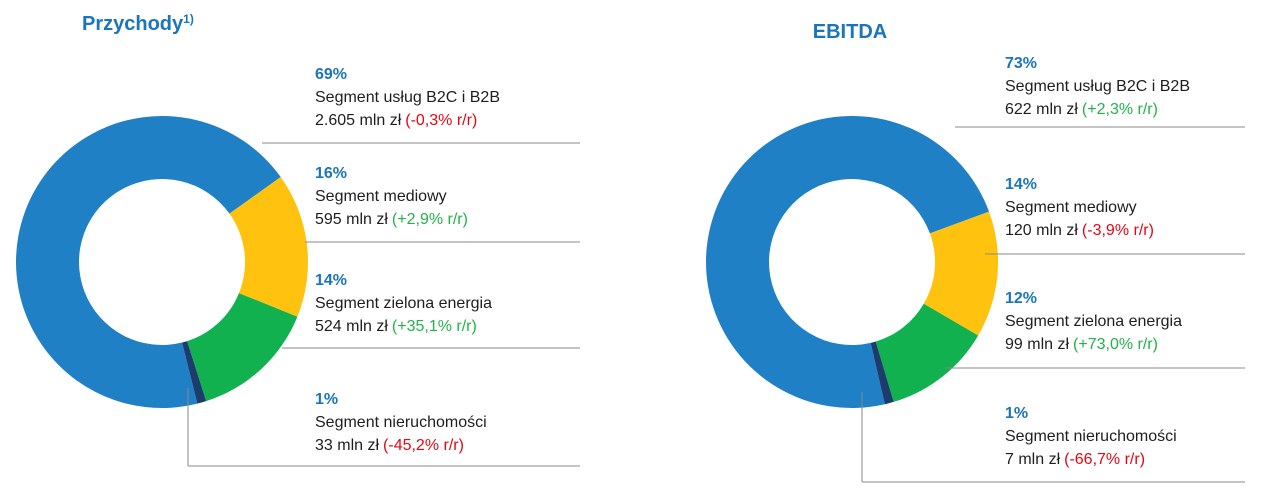 This screenshot has width=1262, height=488. I want to click on change: (+35,1% r/r), so click(434, 326).